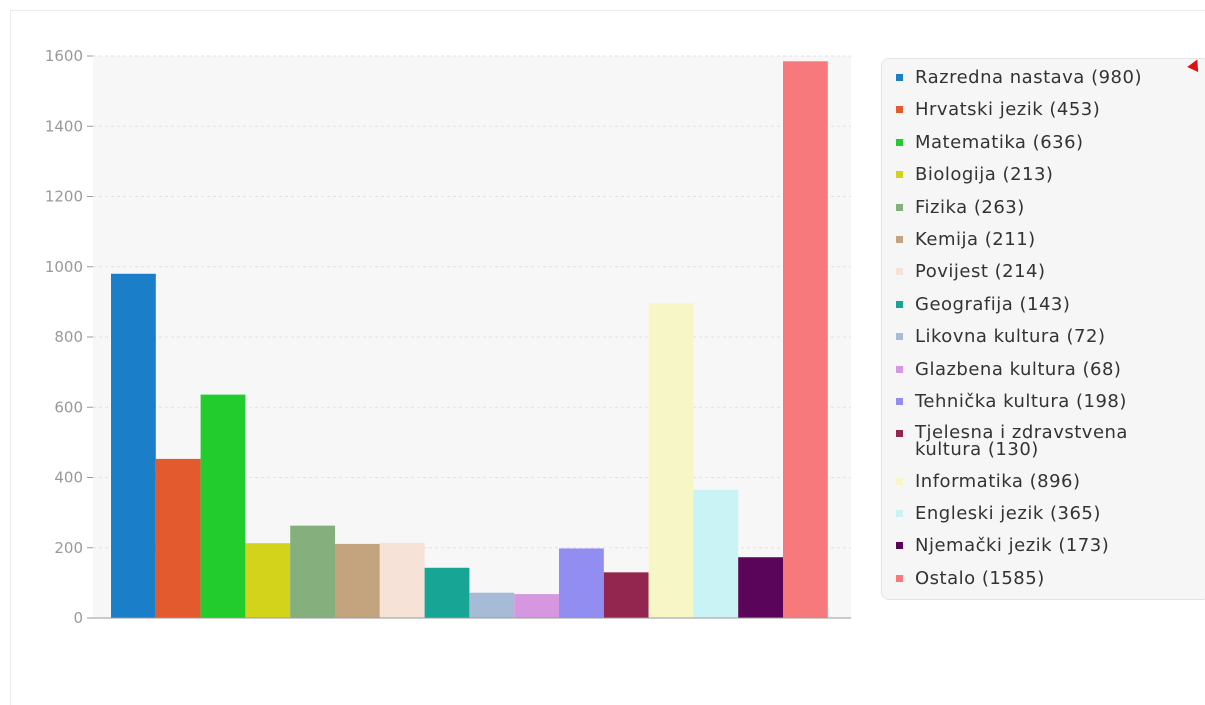 The height and width of the screenshot is (705, 1205). Describe the element at coordinates (581, 583) in the screenshot. I see `bar-tehnička-kultura` at that location.